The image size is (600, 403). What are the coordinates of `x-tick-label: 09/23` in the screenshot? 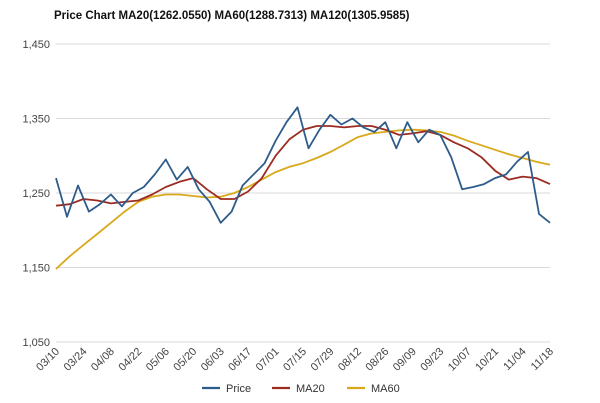 It's located at (432, 360).